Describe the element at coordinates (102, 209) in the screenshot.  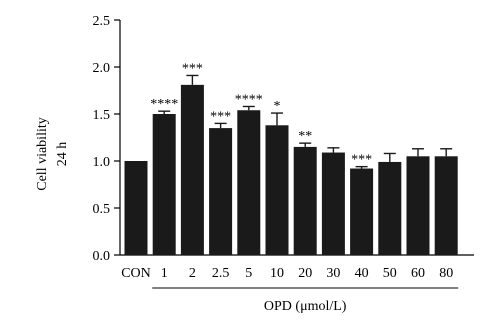
I see `y-tick-label: 0.5` at that location.